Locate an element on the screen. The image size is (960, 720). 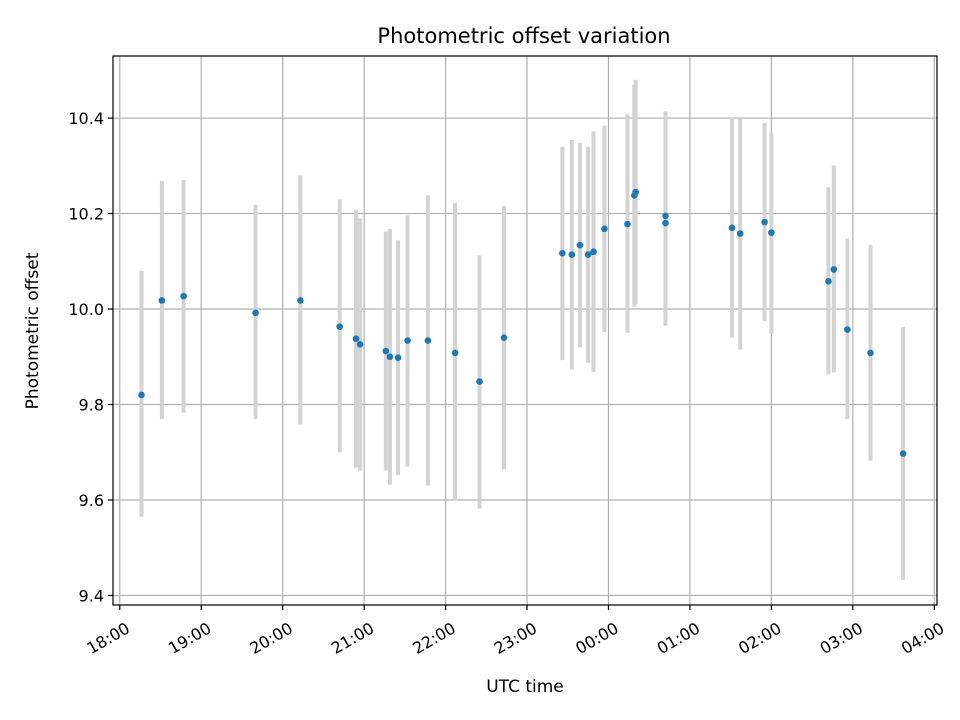
y-tick-label: 9.8 is located at coordinates (91, 404).